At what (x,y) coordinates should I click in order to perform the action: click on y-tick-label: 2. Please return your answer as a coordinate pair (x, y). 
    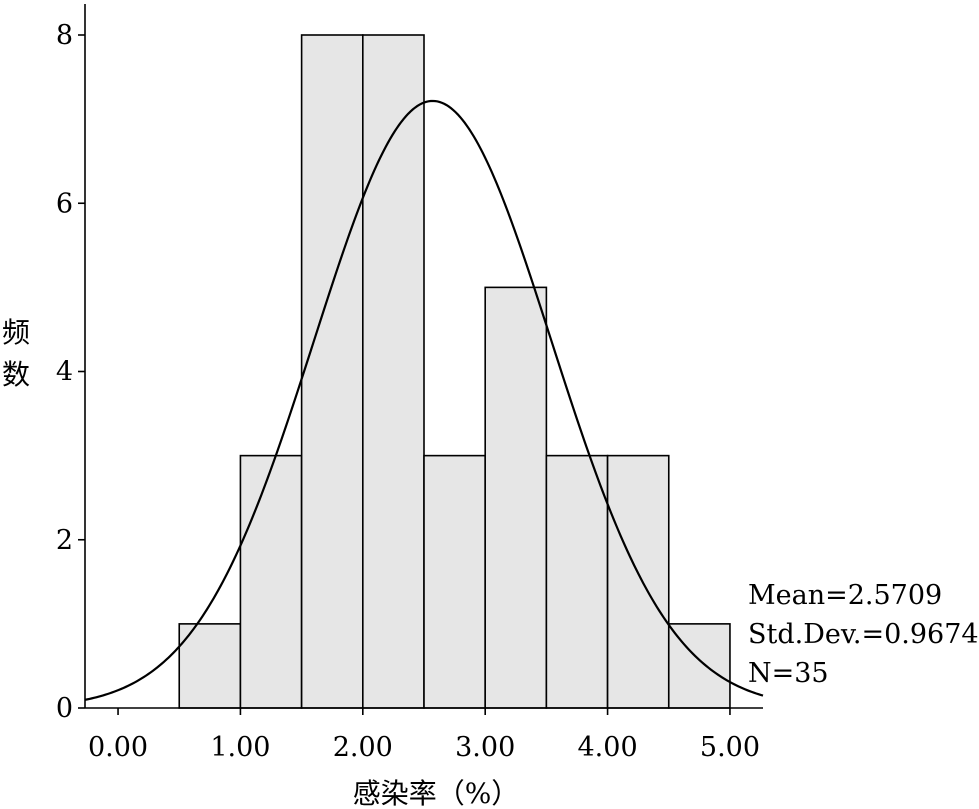
    Looking at the image, I should click on (64, 540).